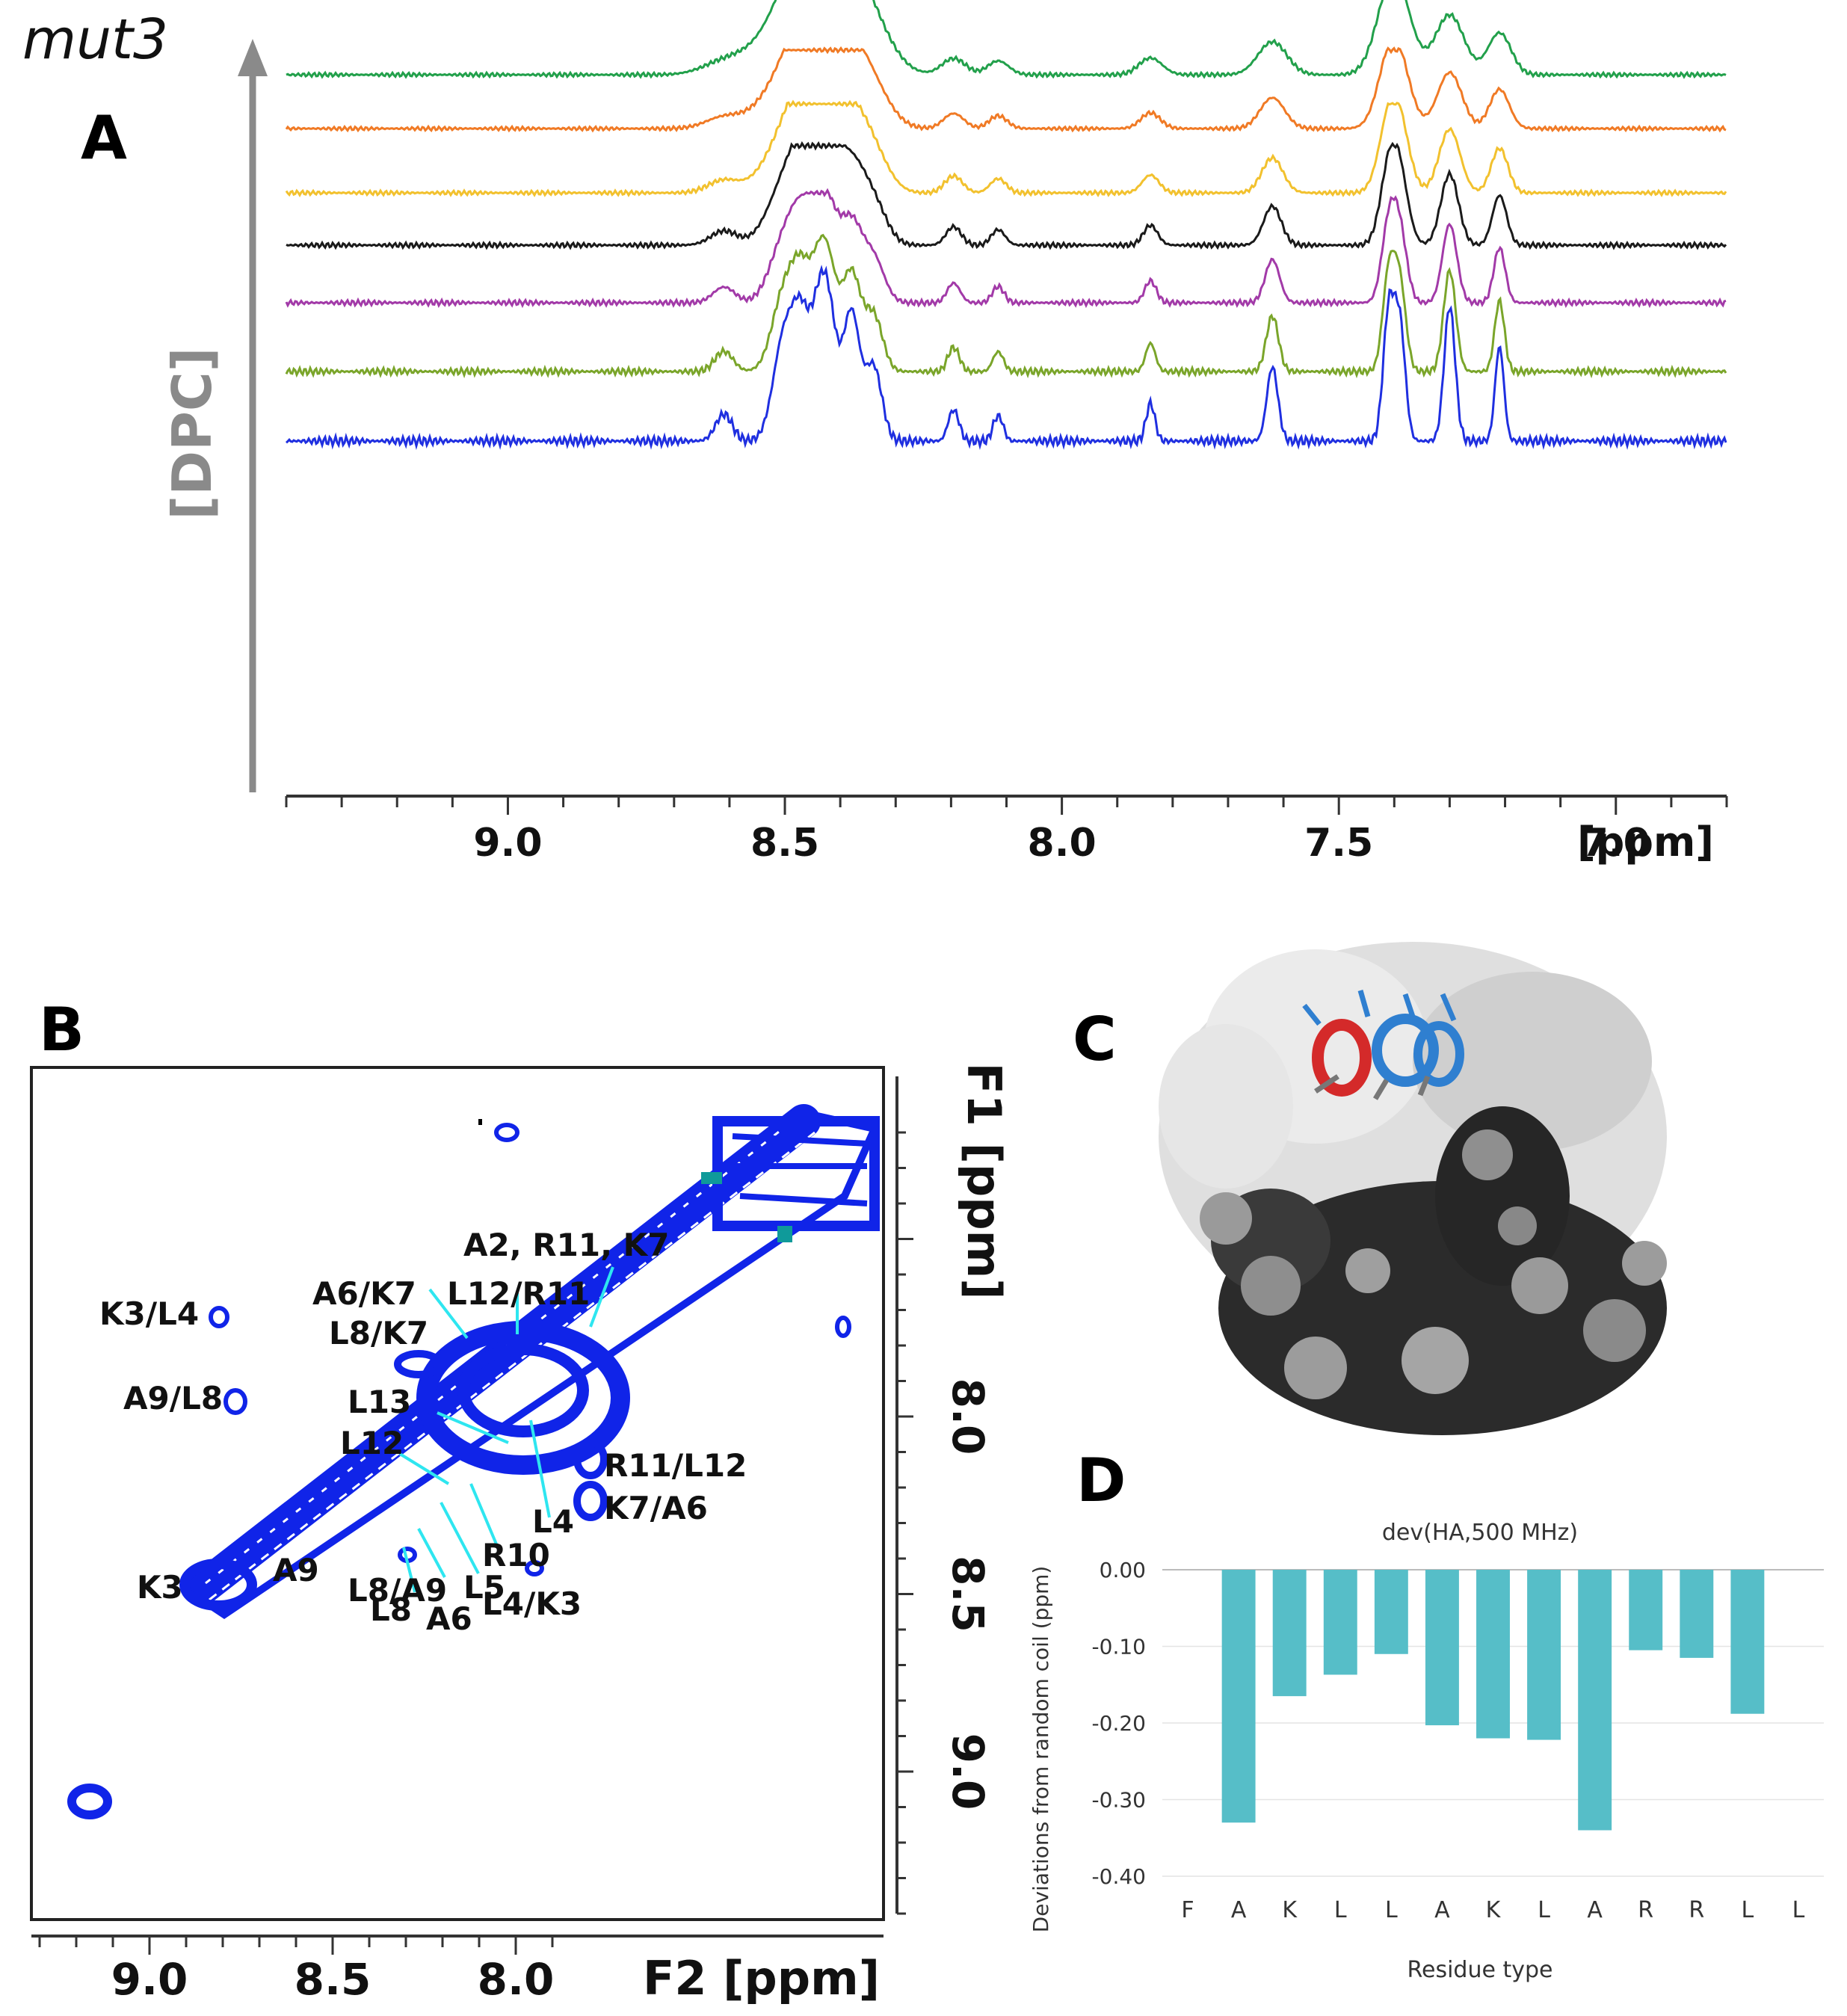 This screenshot has width=1847, height=2016. Describe the element at coordinates (218, 1585) in the screenshot. I see `k3-diagonal-peak` at that location.